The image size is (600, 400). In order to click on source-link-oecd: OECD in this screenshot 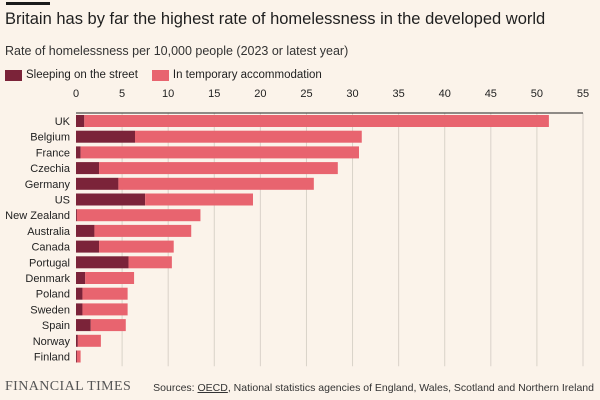, I will do `click(212, 388)`.